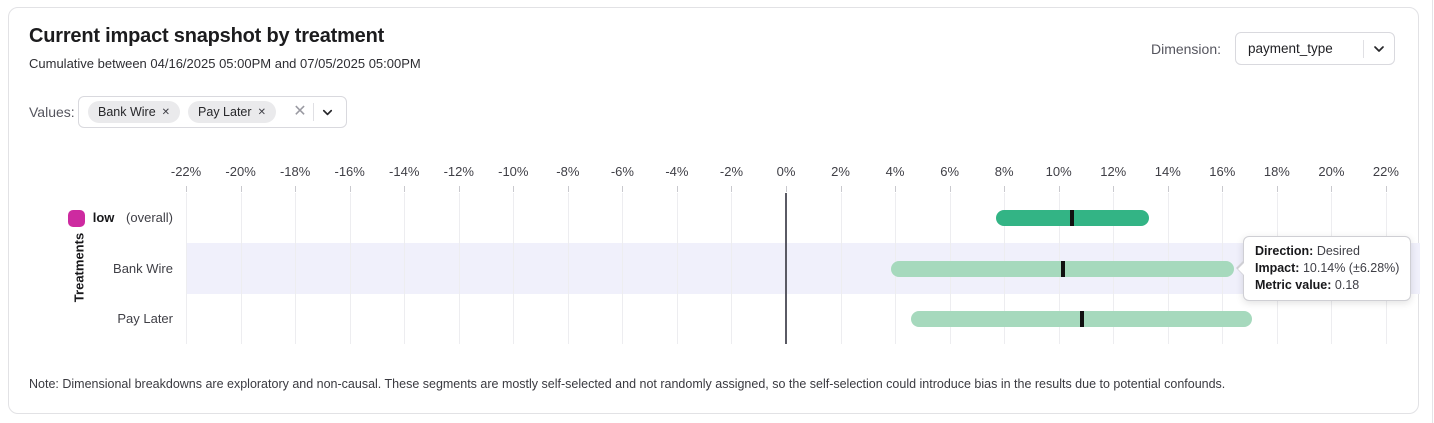  Describe the element at coordinates (147, 218) in the screenshot. I see `row-label-suffix: (overall)` at that location.